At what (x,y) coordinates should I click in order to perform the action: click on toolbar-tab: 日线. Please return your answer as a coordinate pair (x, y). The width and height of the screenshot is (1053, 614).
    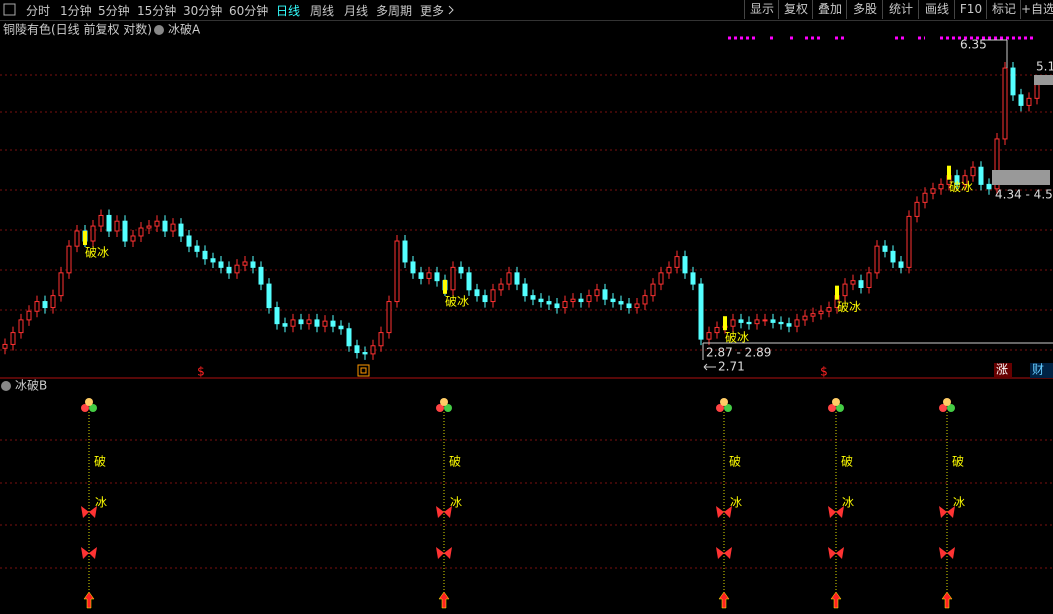
    Looking at the image, I should click on (288, 11).